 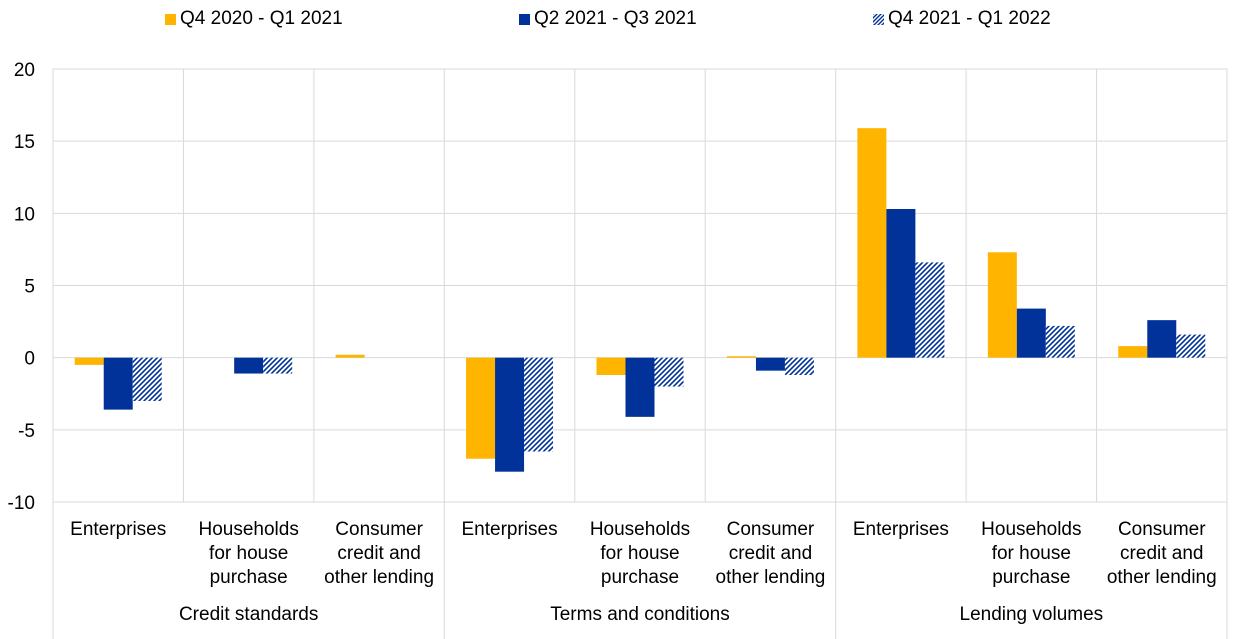 What do you see at coordinates (615, 18) in the screenshot?
I see `legend-label-series-2: Q2 2021 - Q3 2021` at bounding box center [615, 18].